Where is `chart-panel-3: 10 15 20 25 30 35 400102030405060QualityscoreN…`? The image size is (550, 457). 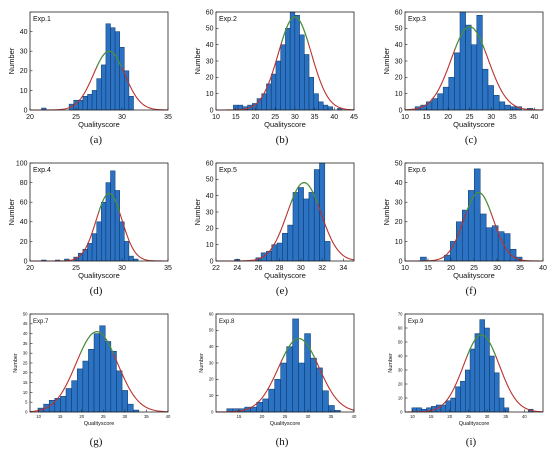
chart-panel-3: 10 15 20 25 30 35 400102030405060QualityscoreN… is located at coordinates (463, 77).